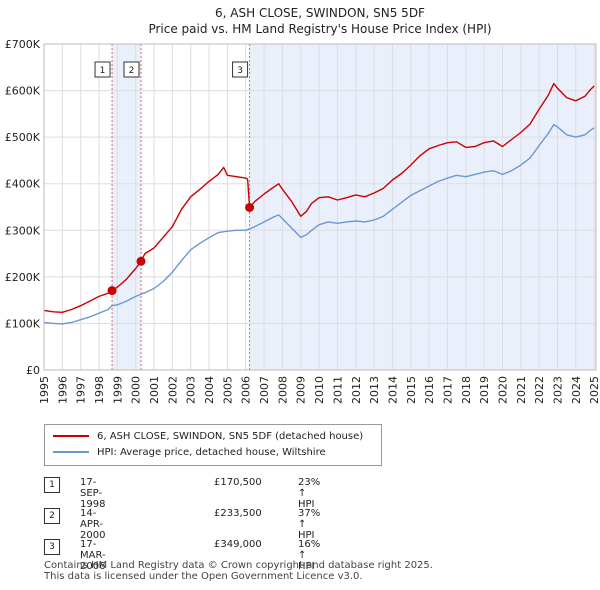 This screenshot has height=590, width=600. What do you see at coordinates (23, 184) in the screenshot?
I see `y-tick-label: £400K` at bounding box center [23, 184].